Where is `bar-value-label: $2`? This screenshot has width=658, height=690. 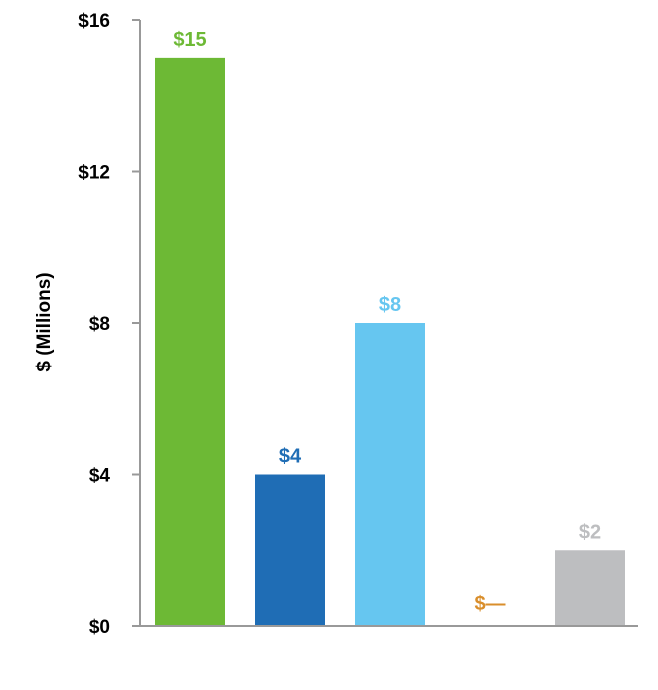 bar-value-label: $2 is located at coordinates (590, 532).